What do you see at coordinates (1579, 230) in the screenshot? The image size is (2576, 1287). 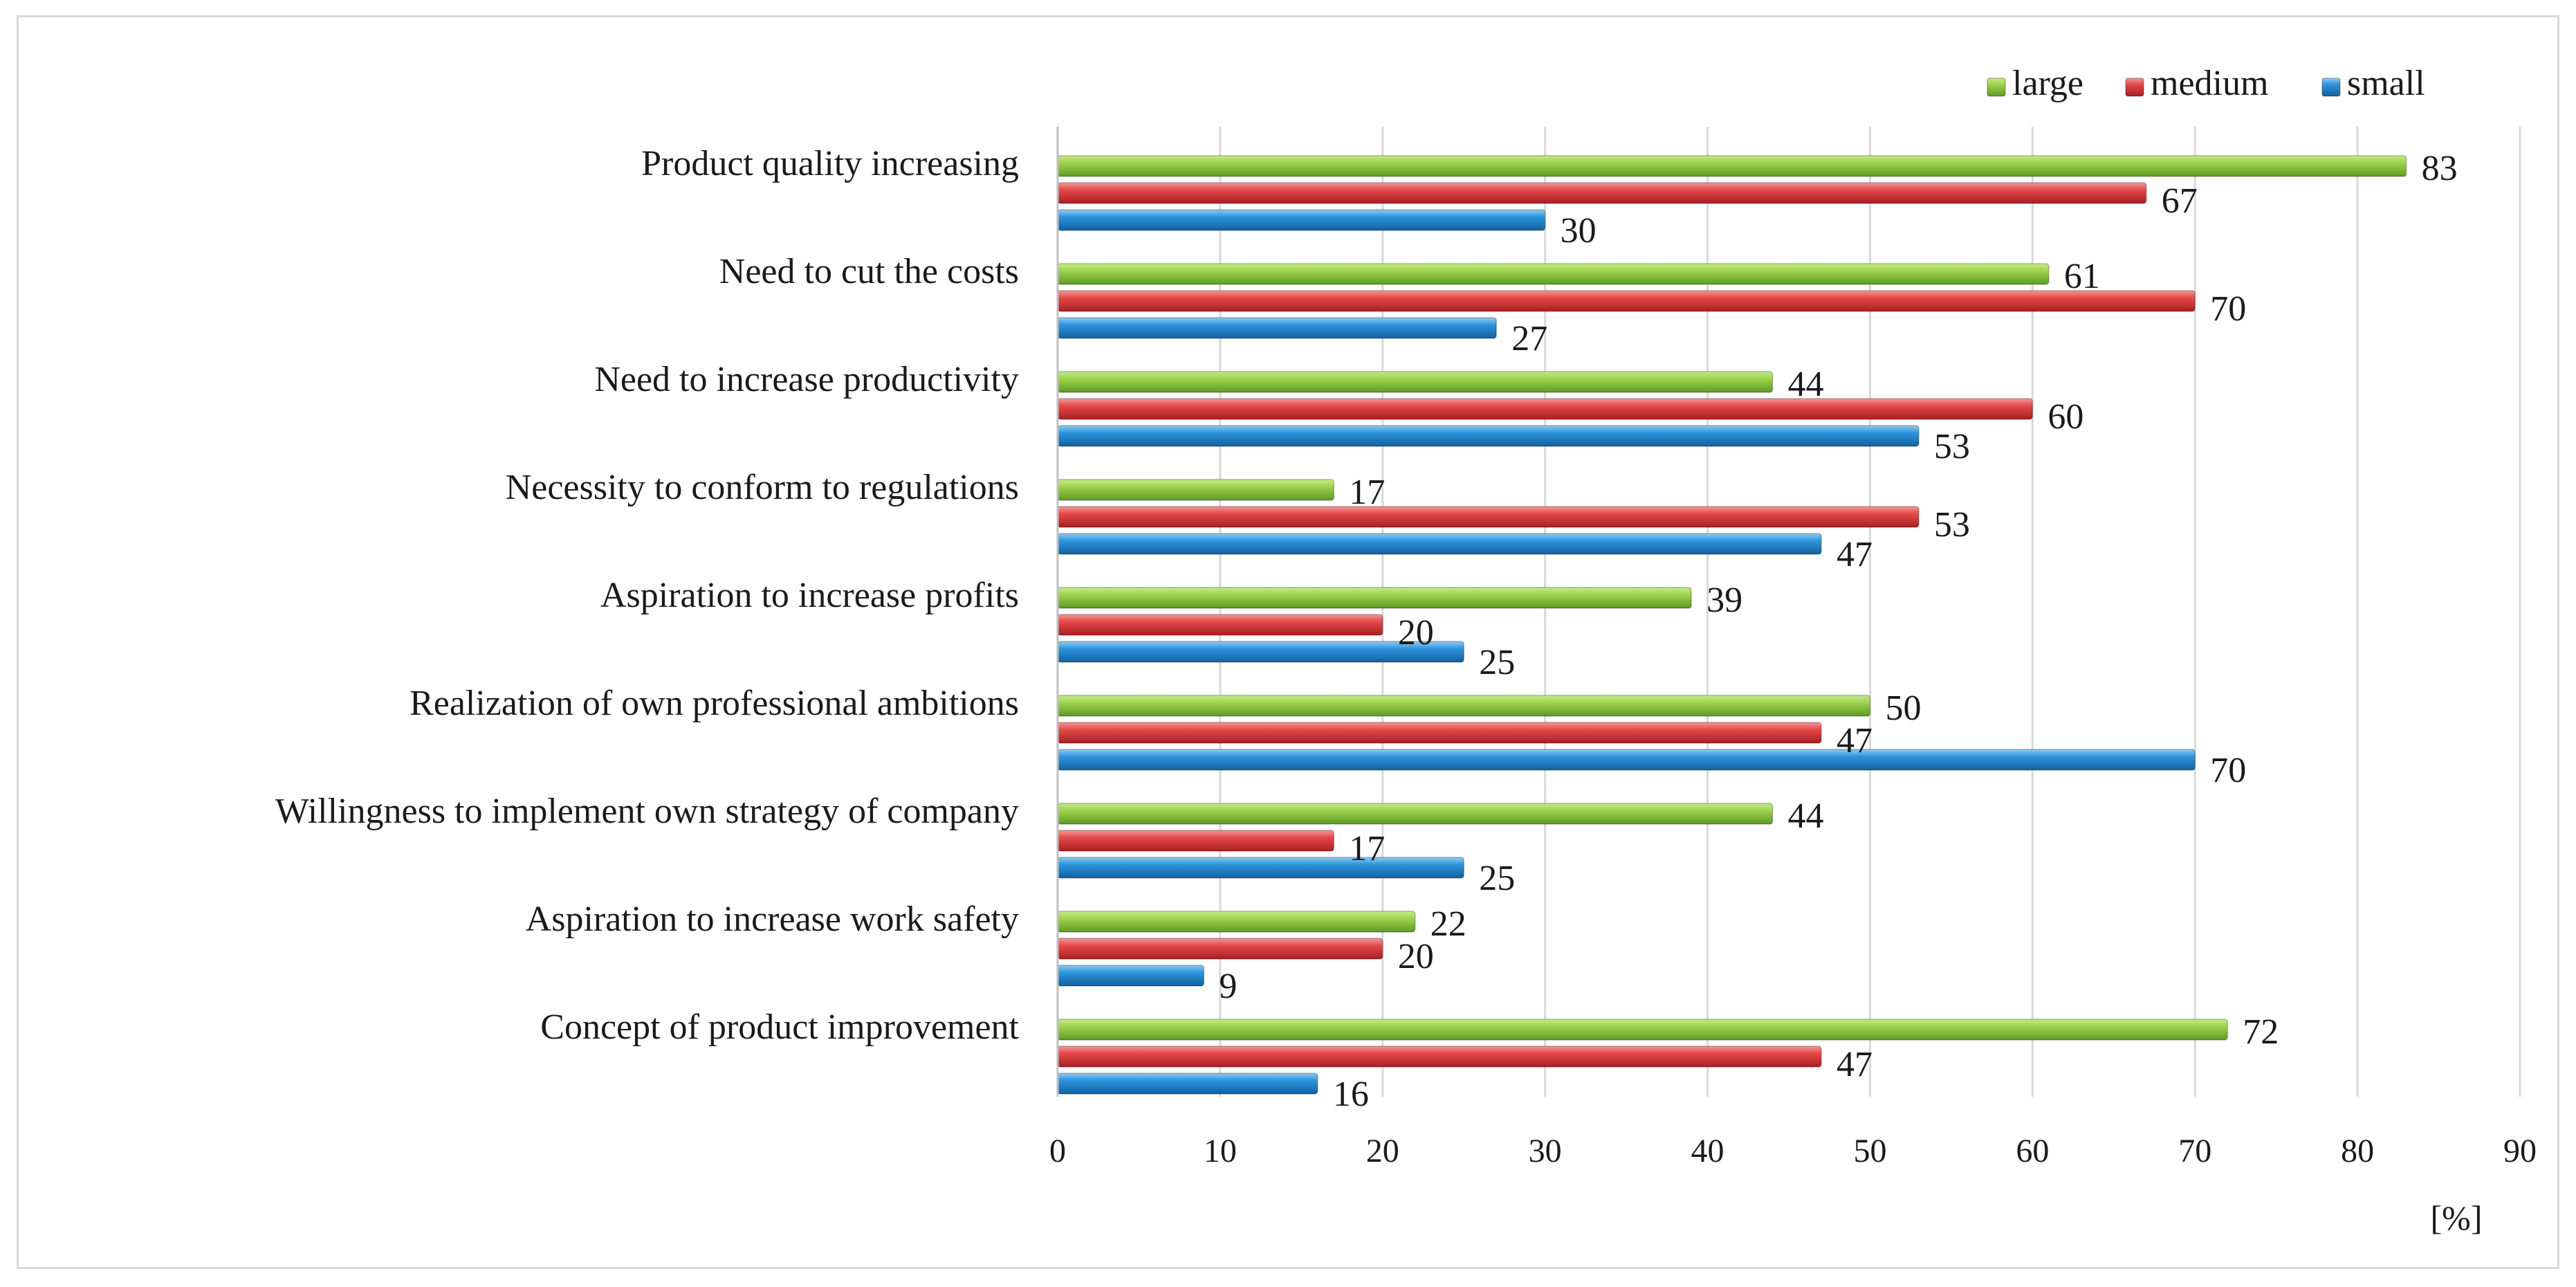 I see `value-label-small-product-quality-increasing: 30` at bounding box center [1579, 230].